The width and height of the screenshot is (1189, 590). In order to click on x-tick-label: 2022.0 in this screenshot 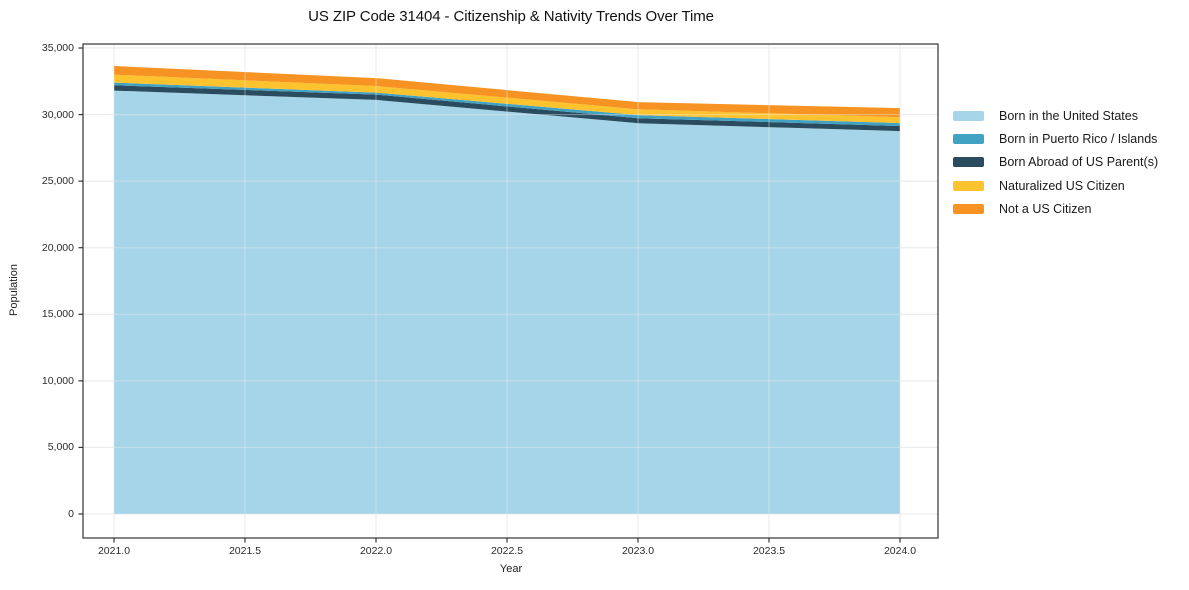, I will do `click(376, 551)`.